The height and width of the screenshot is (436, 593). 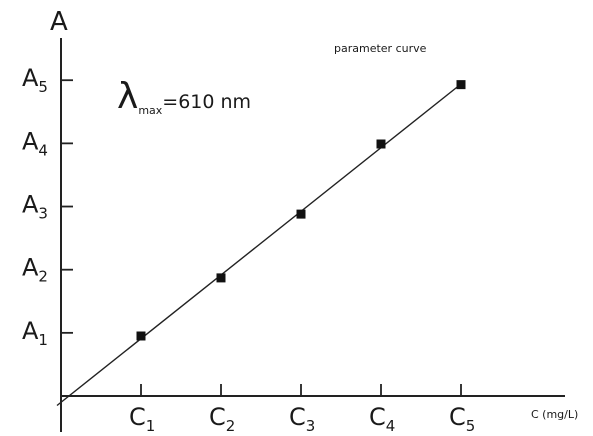 I want to click on x-tick-label: C3, so click(x=302, y=419).